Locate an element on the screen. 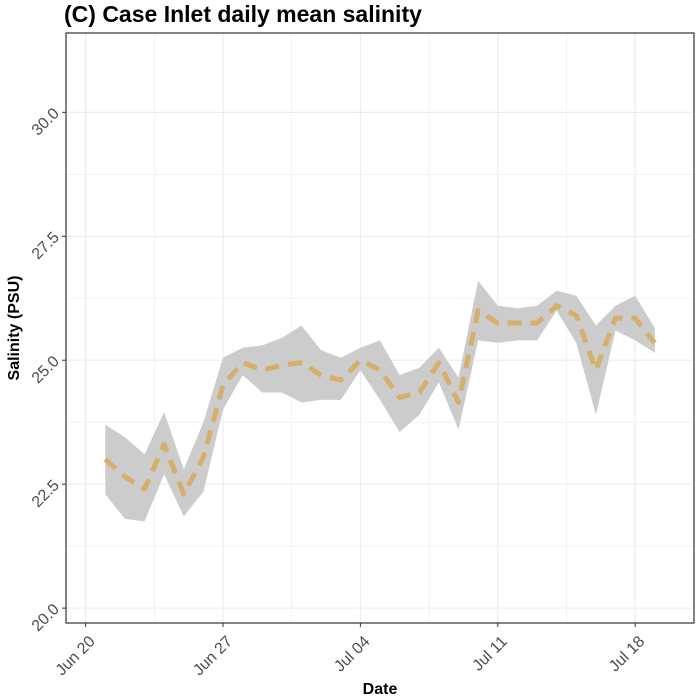 Image resolution: width=700 pixels, height=700 pixels. x-tick-label: Jul 11 is located at coordinates (490, 653).